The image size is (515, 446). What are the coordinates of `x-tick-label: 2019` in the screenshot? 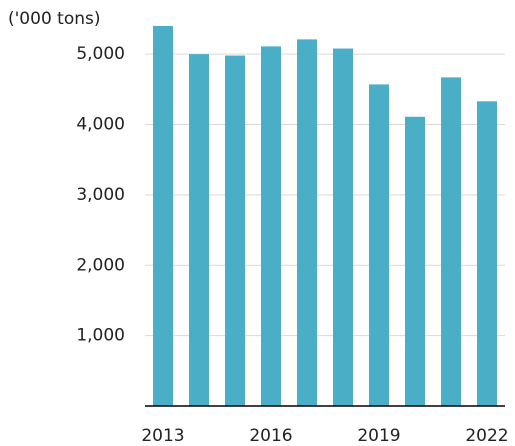 It's located at (378, 436).